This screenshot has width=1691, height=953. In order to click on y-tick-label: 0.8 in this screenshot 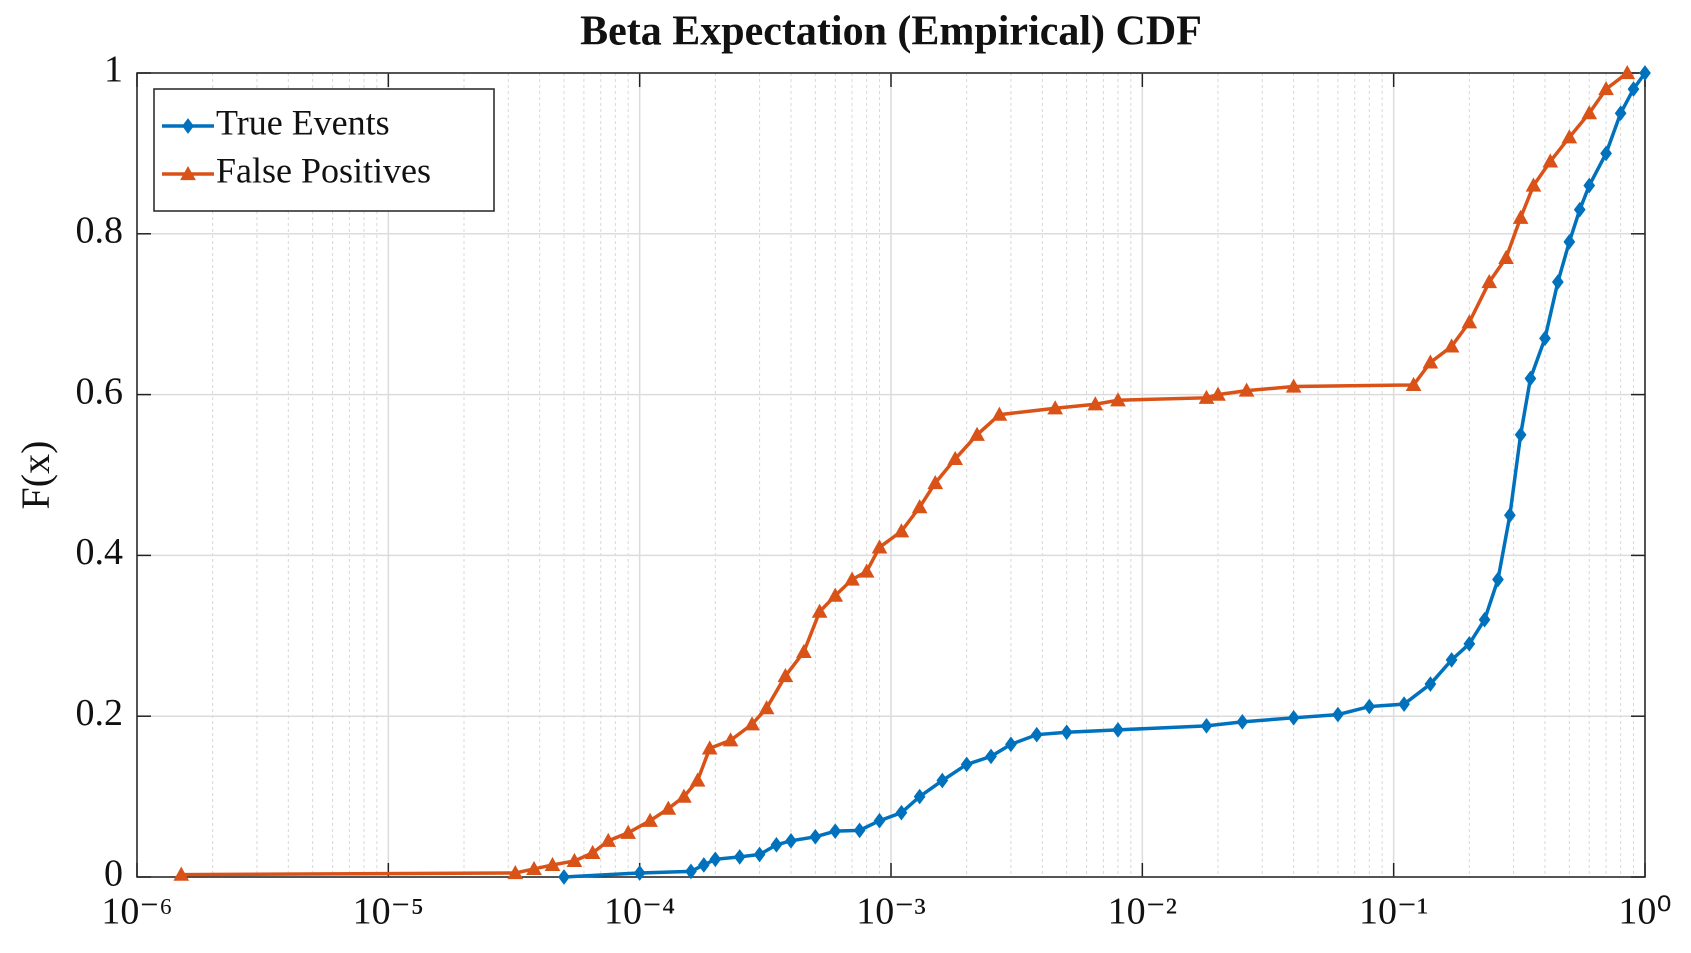, I will do `click(100, 231)`.